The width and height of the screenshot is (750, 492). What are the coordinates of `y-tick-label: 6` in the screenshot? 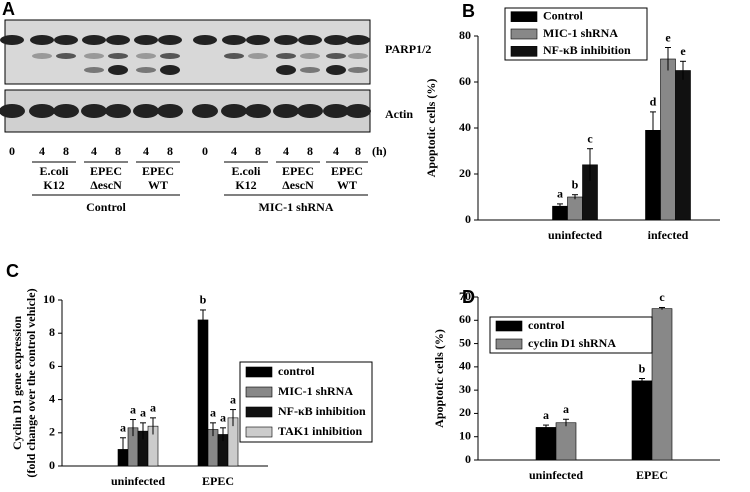 It's located at (52, 365).